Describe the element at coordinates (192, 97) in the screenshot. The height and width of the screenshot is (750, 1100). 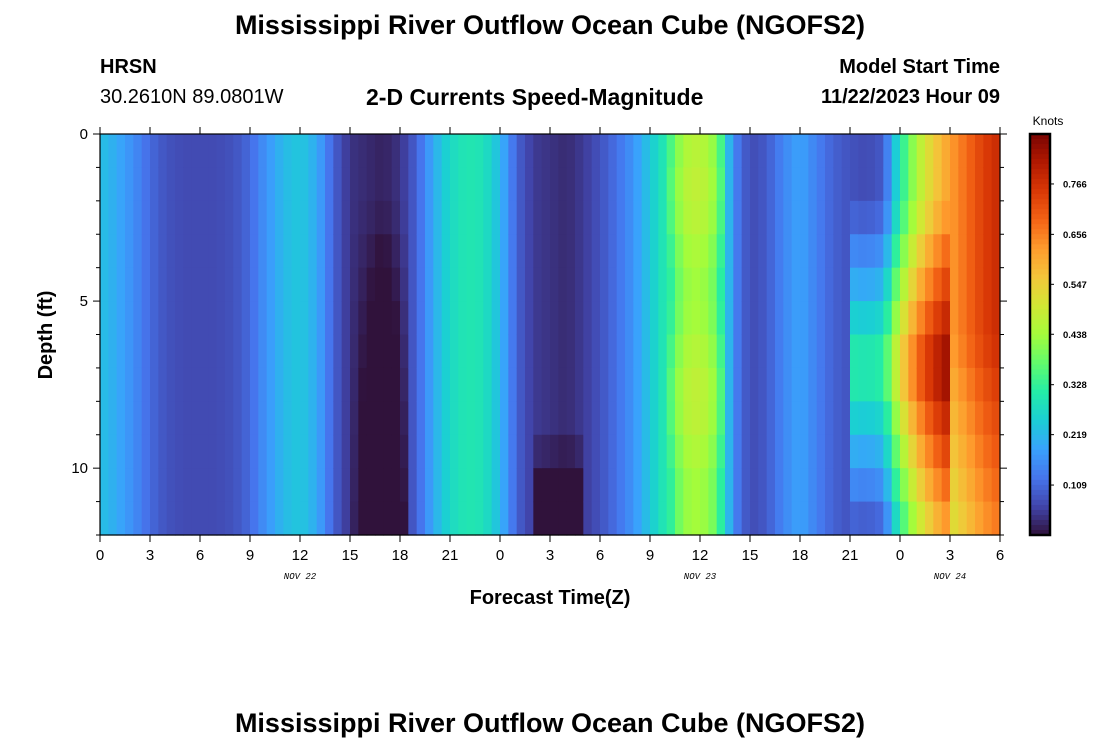
I see `station-coordinates: 30.2610N 89.0801W` at that location.